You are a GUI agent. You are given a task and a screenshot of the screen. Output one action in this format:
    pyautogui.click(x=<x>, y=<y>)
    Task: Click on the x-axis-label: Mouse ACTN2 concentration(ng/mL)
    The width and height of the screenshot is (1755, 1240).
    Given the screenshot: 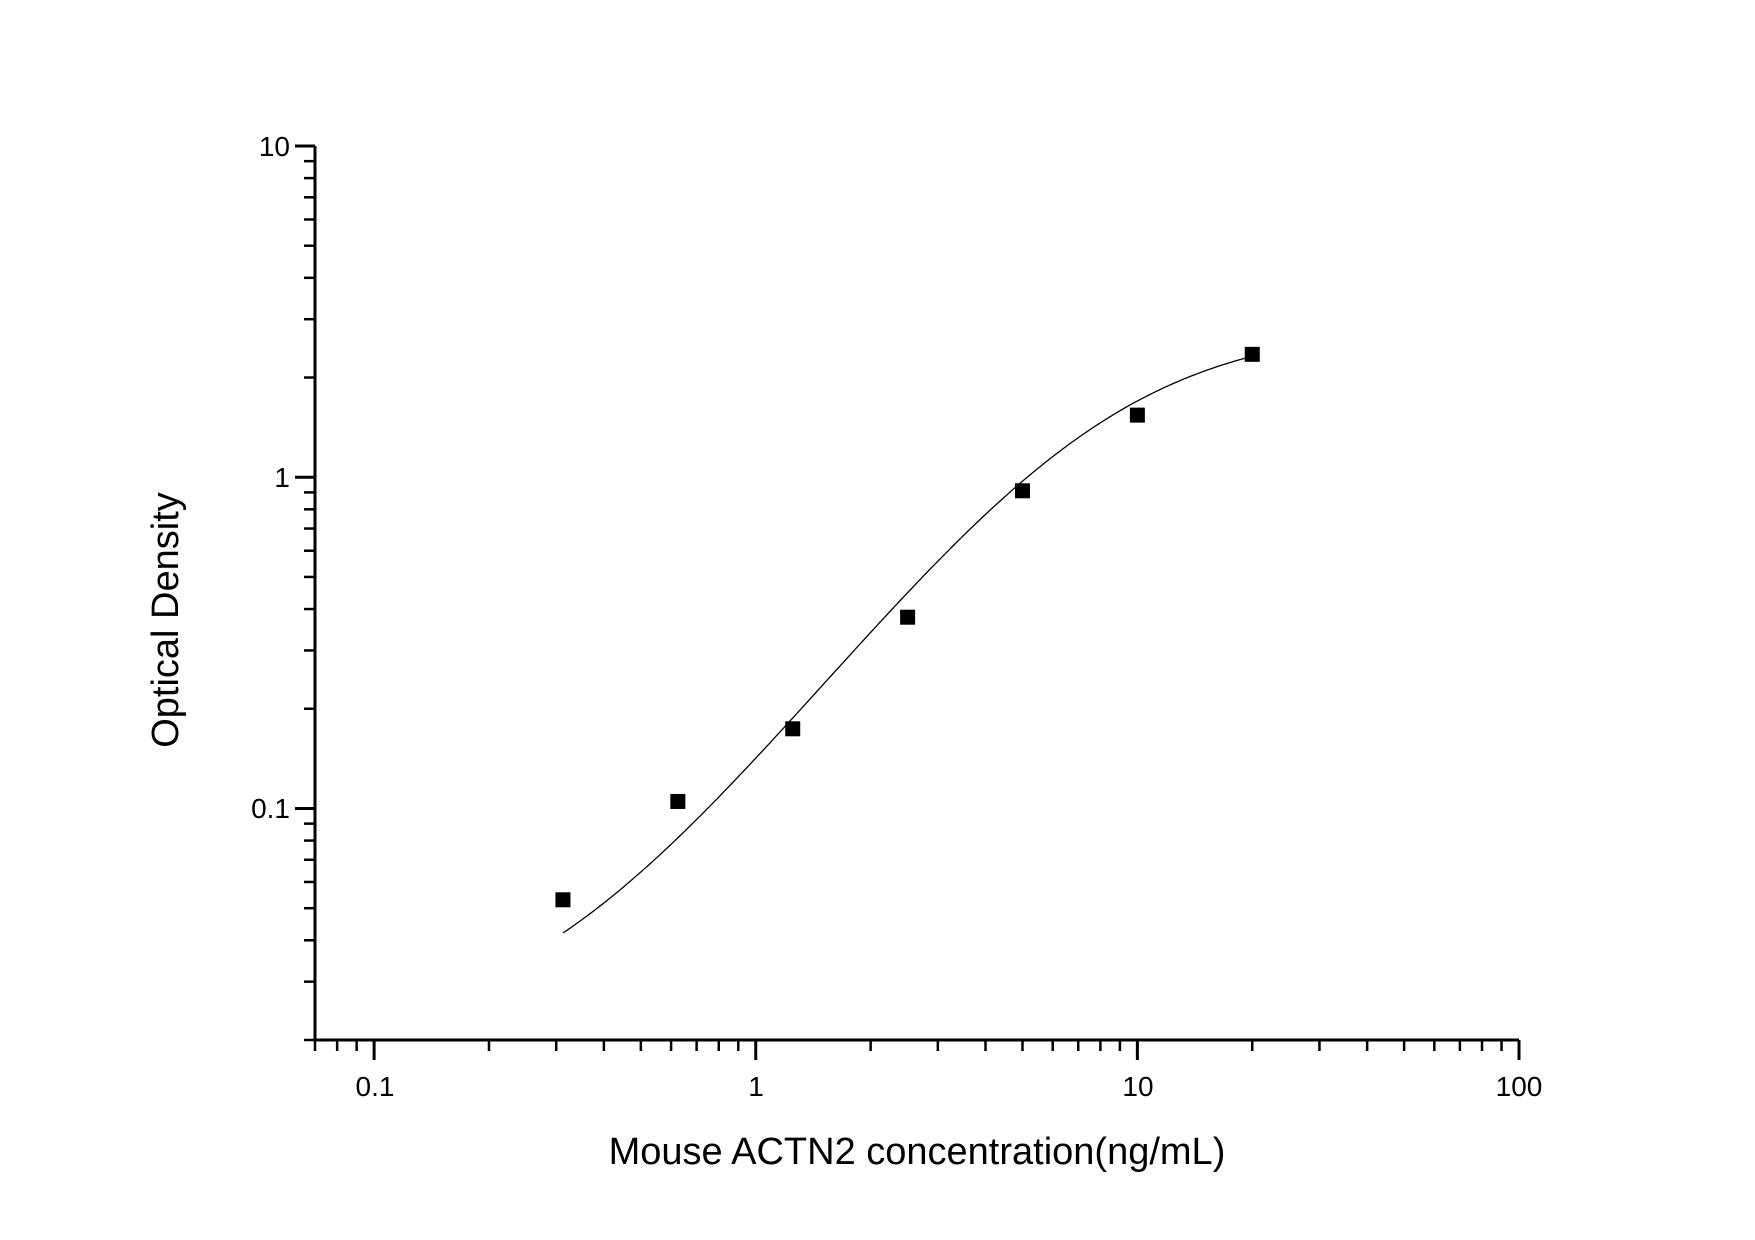 What is the action you would take?
    pyautogui.click(x=917, y=1152)
    